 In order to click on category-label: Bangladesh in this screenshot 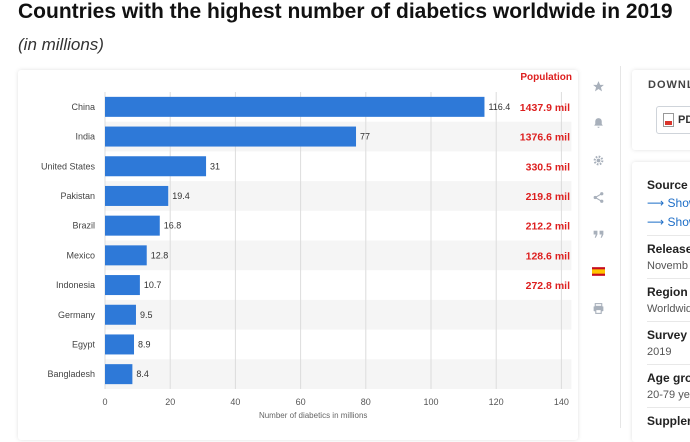, I will do `click(71, 374)`.